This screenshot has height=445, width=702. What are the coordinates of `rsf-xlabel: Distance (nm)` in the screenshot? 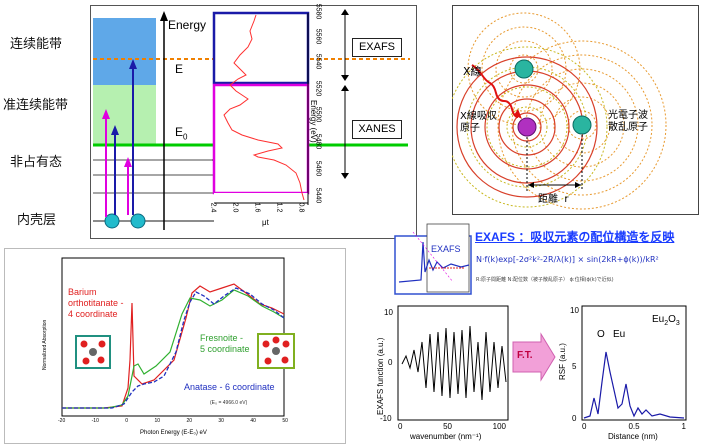 It's located at (633, 436).